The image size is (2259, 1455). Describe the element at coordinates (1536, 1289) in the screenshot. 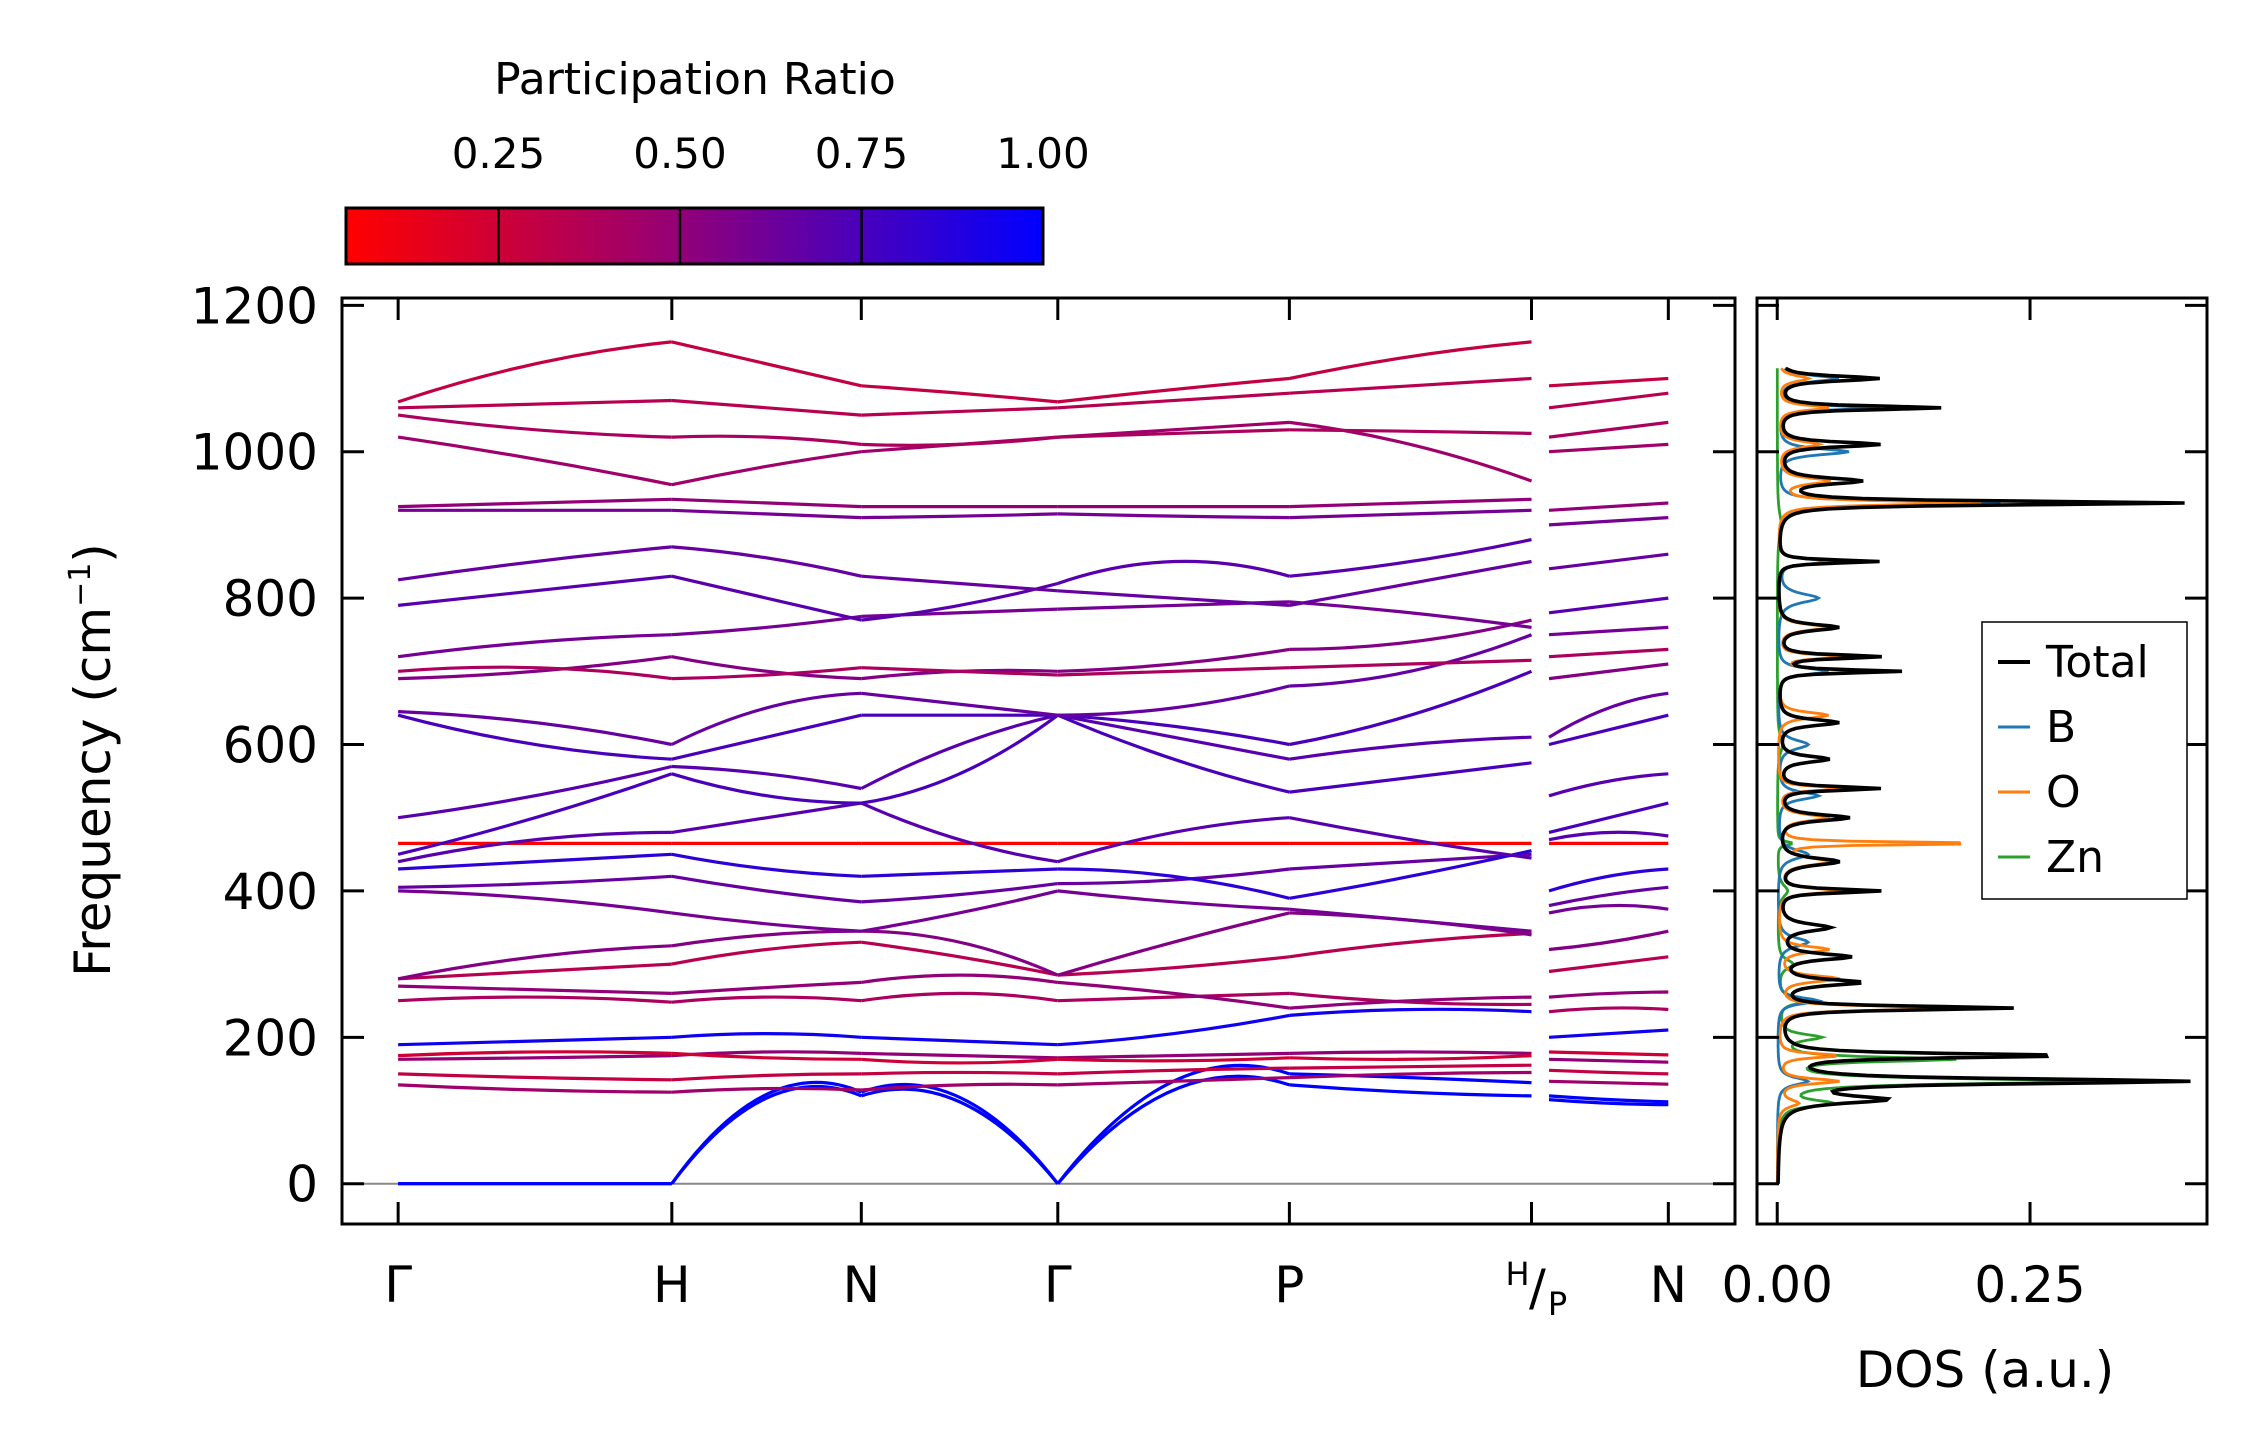

I see `high-symmetry-label-composite: H / P` at that location.